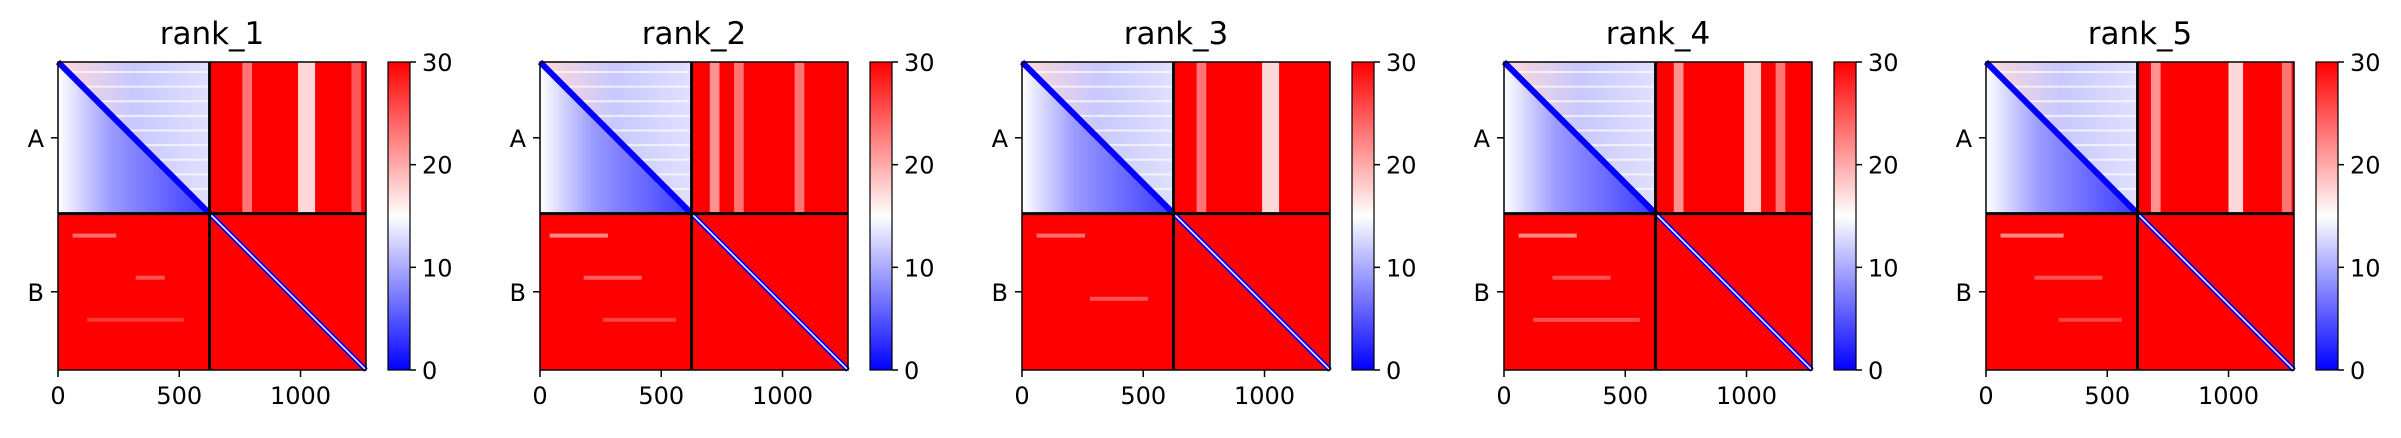 The width and height of the screenshot is (2401, 438). Describe the element at coordinates (2140, 34) in the screenshot. I see `panel-title: rank_5` at that location.